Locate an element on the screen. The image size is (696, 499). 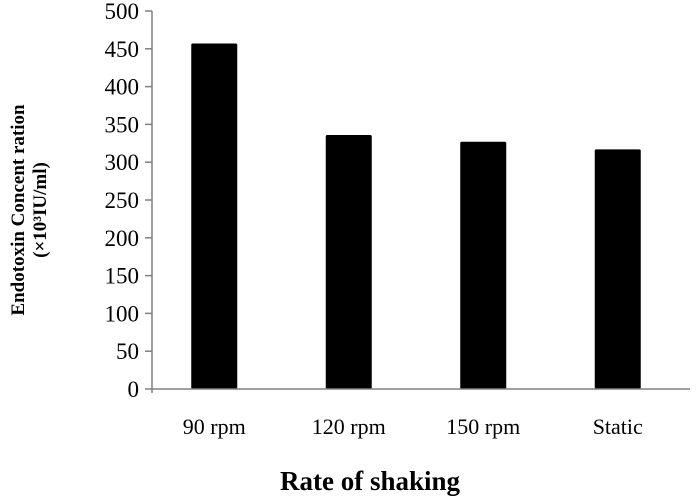
x-axis: 90 rpm 120 rpm 150 rpm Static is located at coordinates (421, 413).